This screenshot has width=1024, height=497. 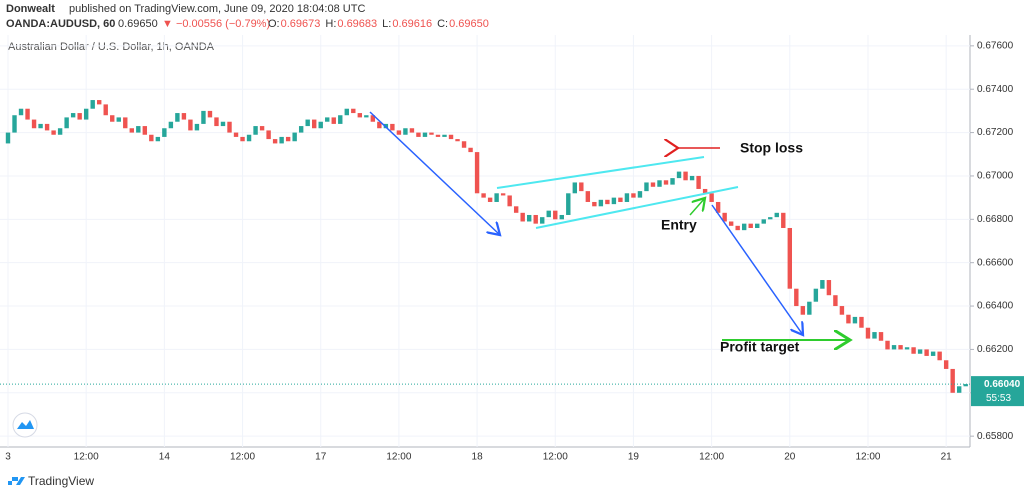 I want to click on ohlc-value: 0.69673, so click(x=301, y=24).